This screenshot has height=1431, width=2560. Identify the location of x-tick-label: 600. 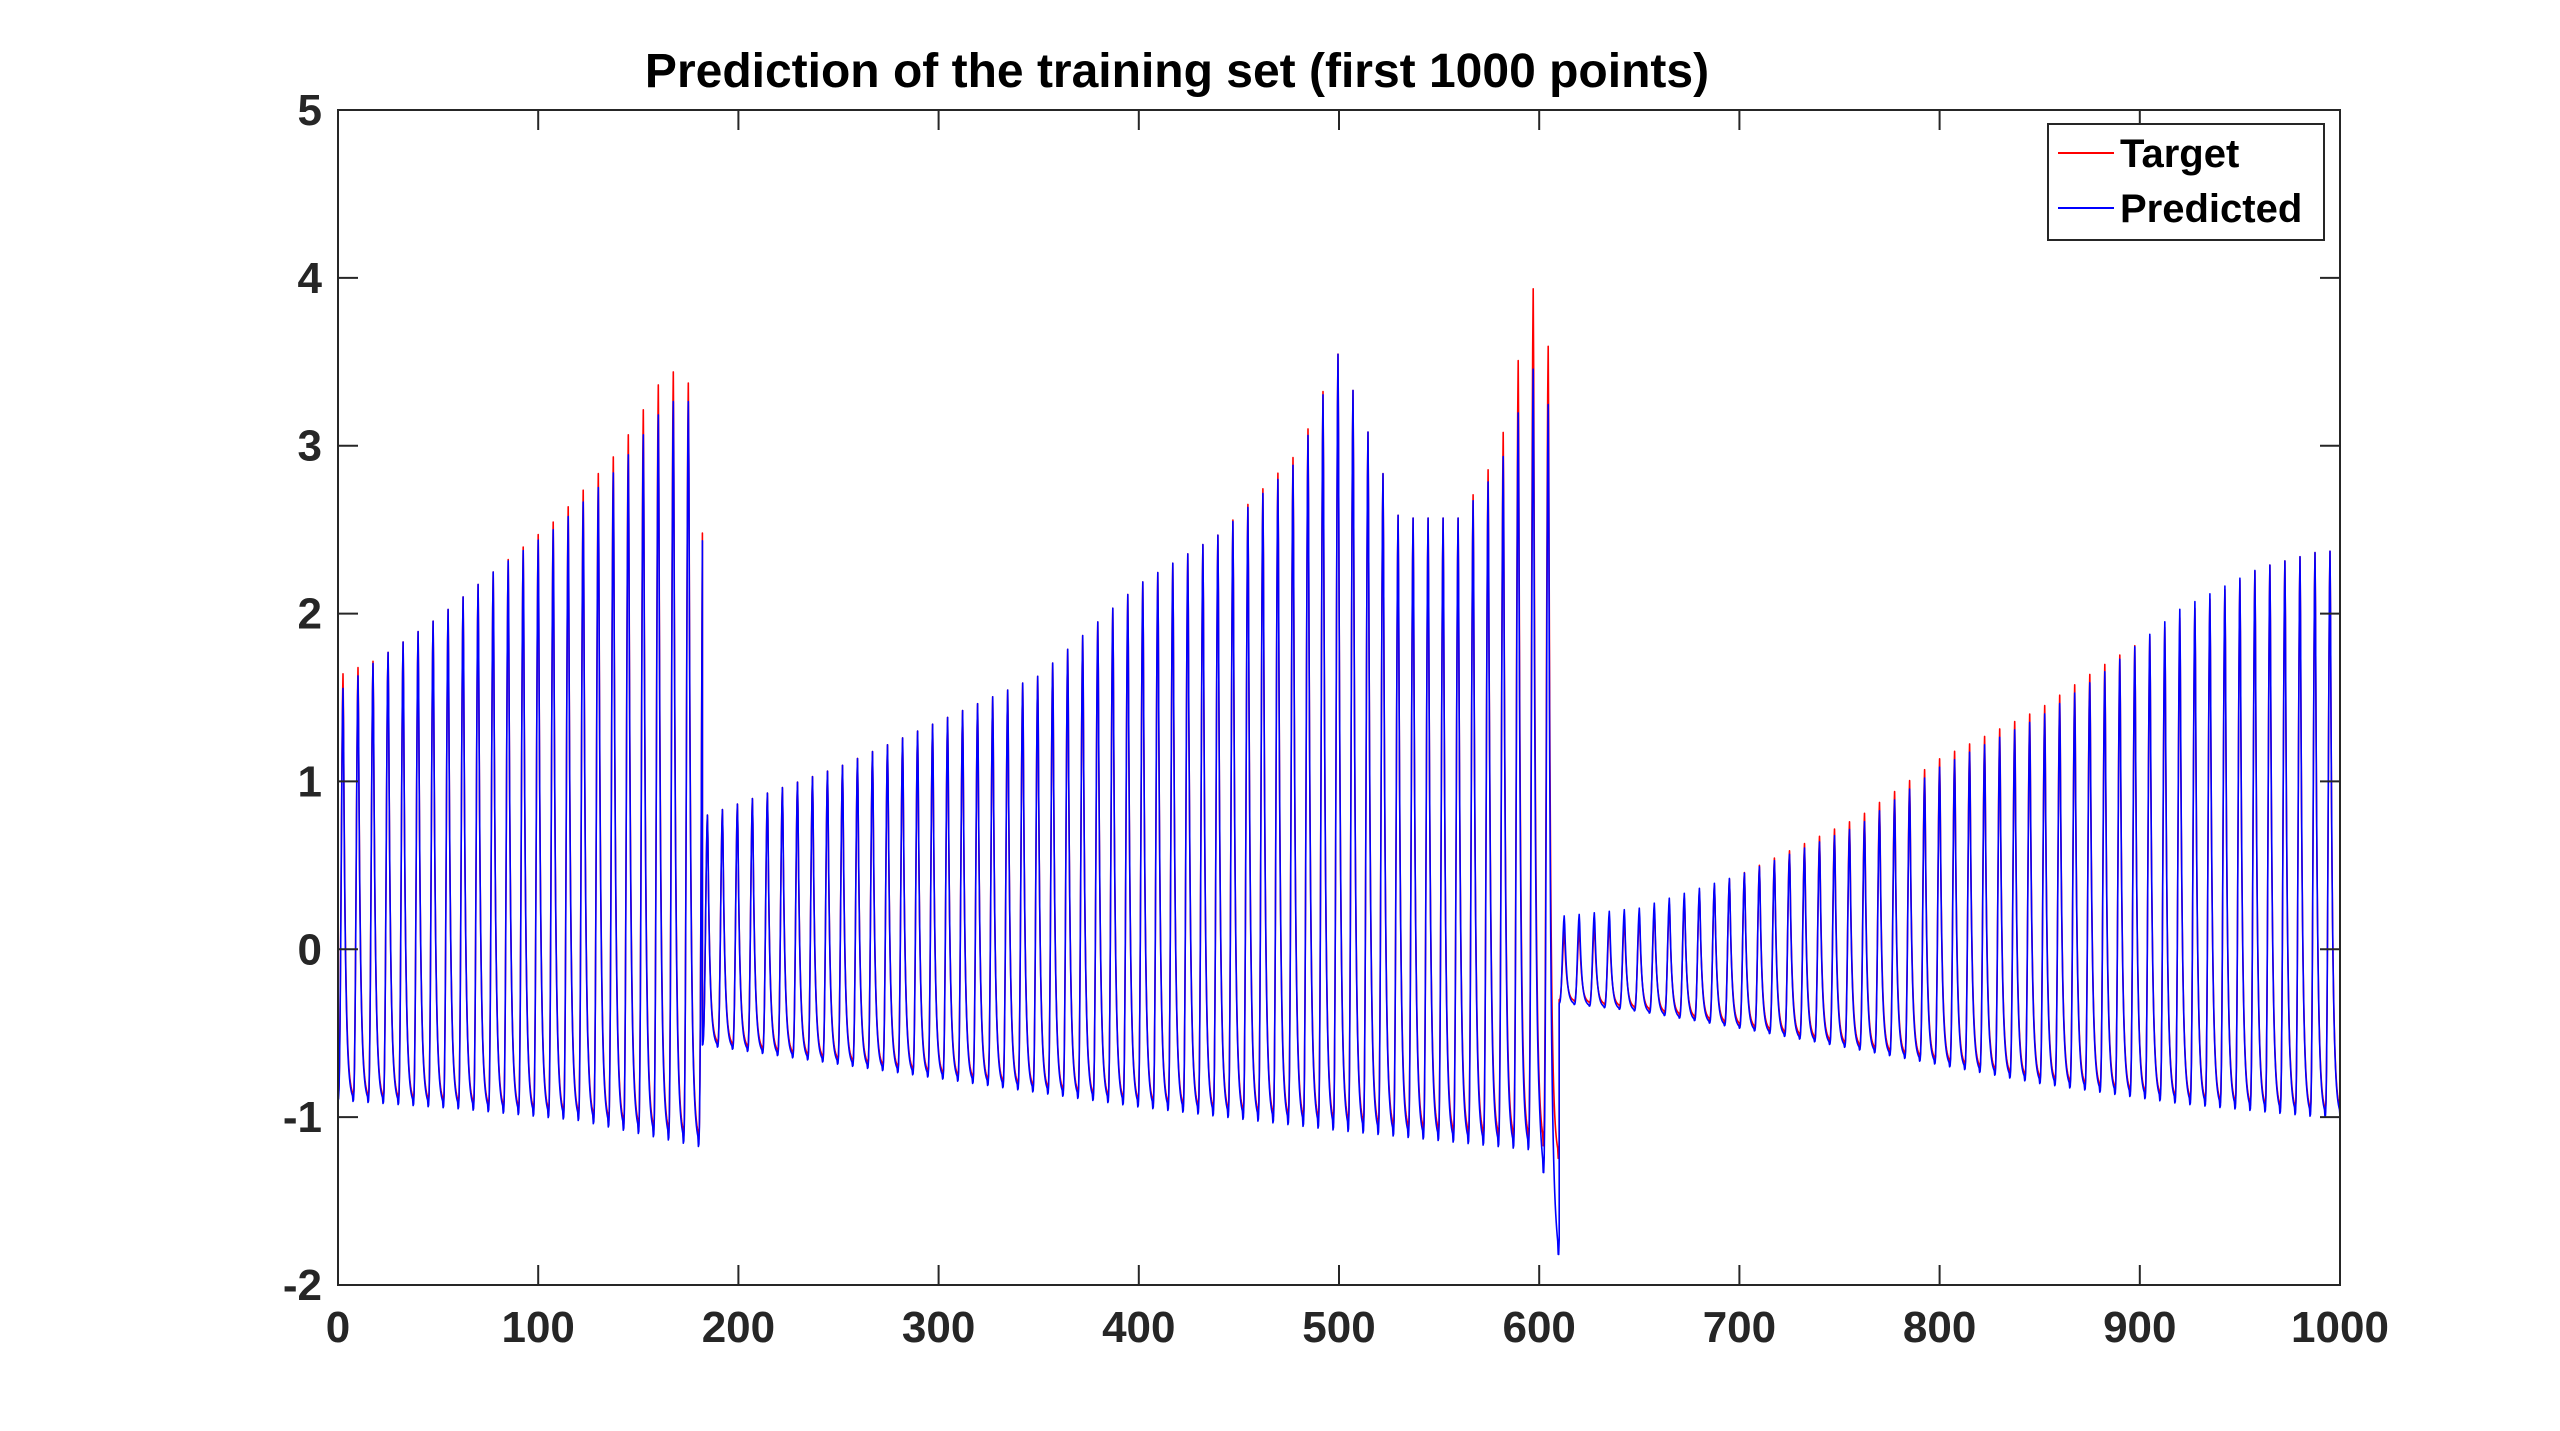
(1538, 1327).